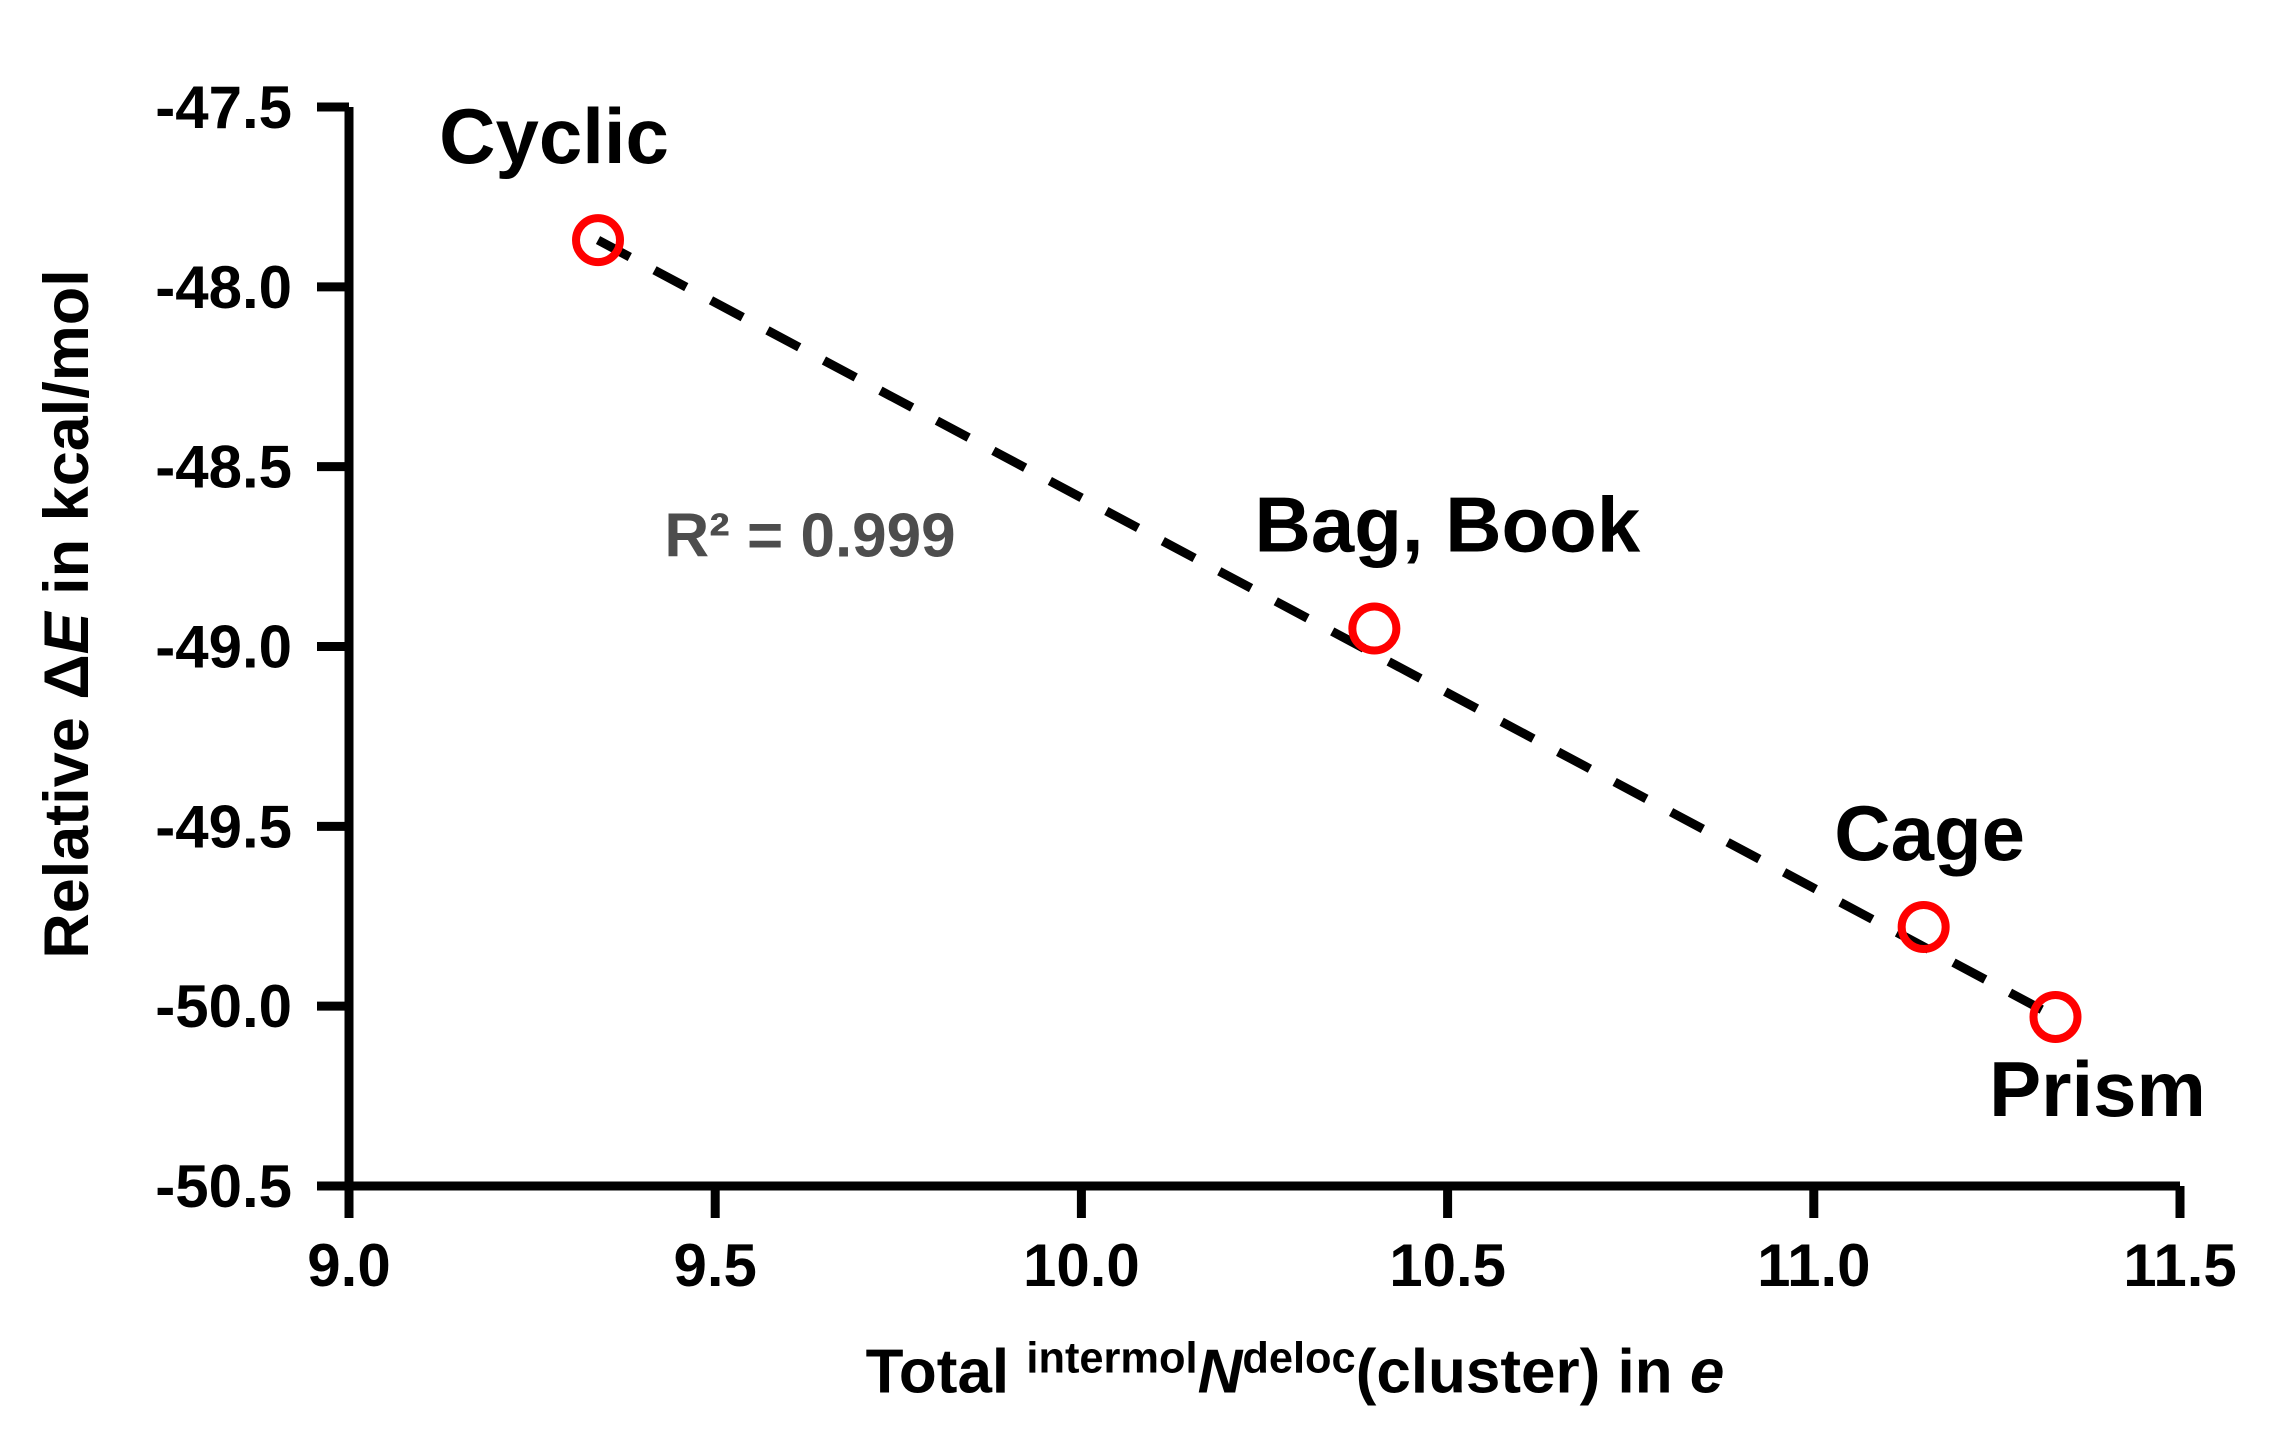 This screenshot has height=1453, width=2284. I want to click on data-point-label: Bag, Book, so click(1448, 525).